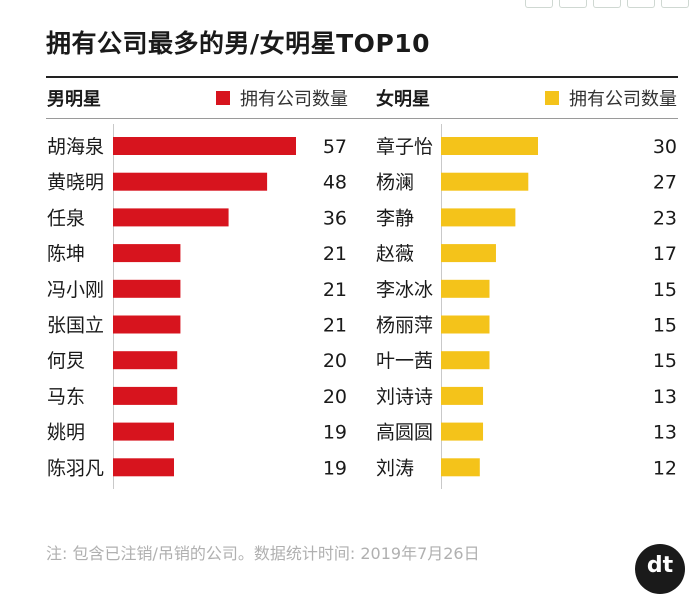 The height and width of the screenshot is (594, 697). What do you see at coordinates (665, 183) in the screenshot?
I see `female-value-label: 27` at bounding box center [665, 183].